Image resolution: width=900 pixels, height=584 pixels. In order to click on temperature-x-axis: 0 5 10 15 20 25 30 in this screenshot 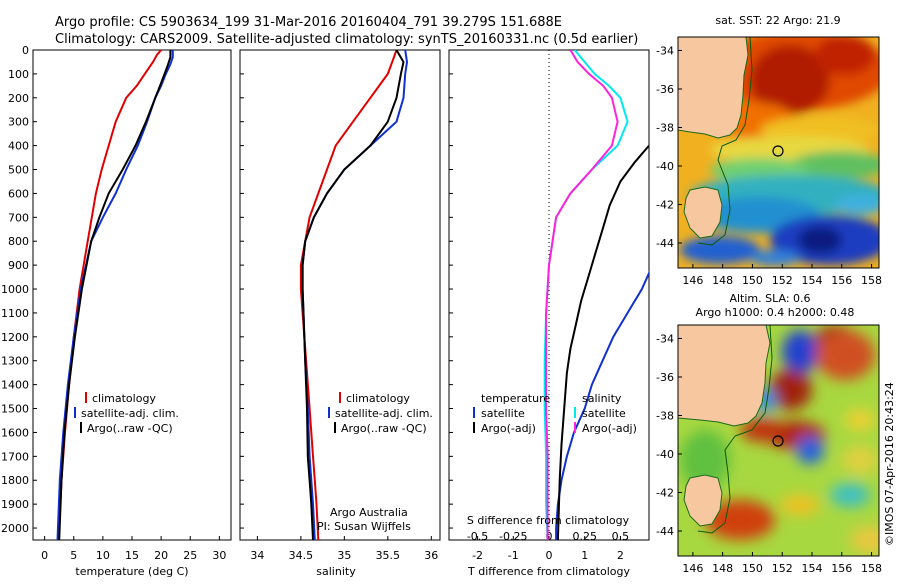, I will do `click(133, 549)`.